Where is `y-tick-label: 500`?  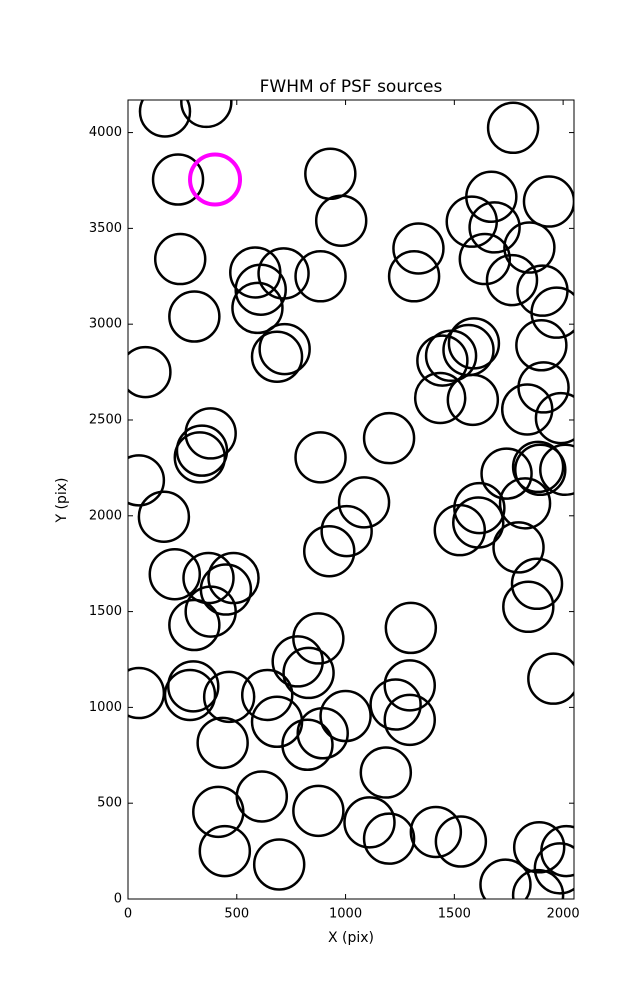
y-tick-label: 500 is located at coordinates (109, 803).